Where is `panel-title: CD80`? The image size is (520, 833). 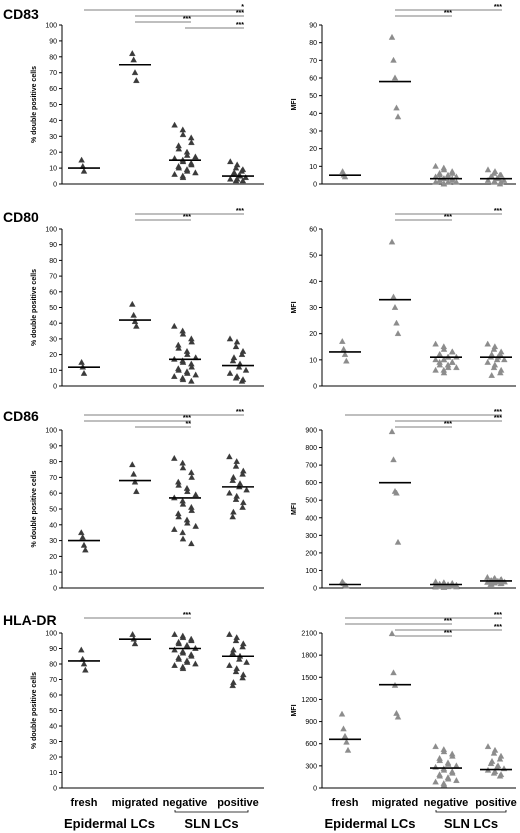 panel-title: CD80 is located at coordinates (21, 217).